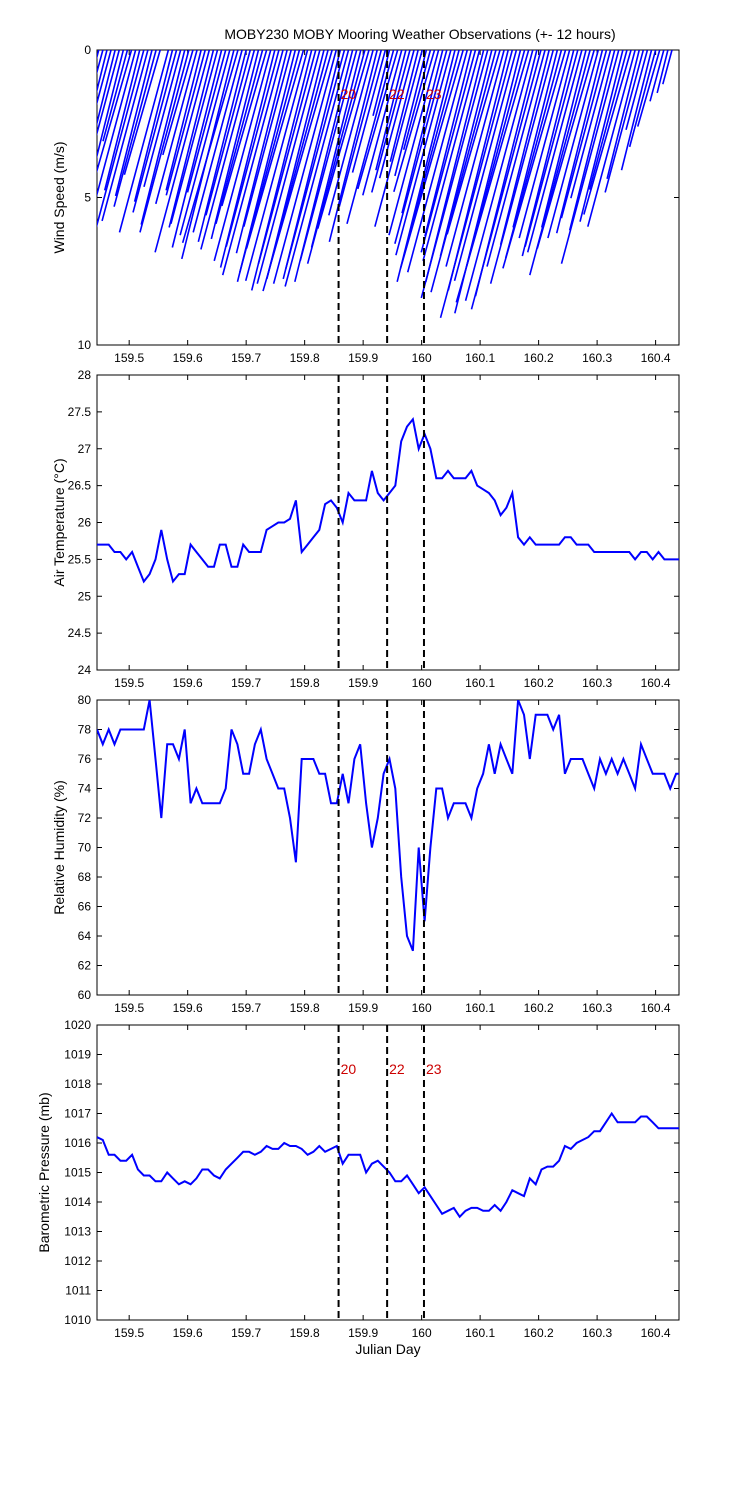 Image resolution: width=750 pixels, height=1500 pixels. Describe the element at coordinates (85, 848) in the screenshot. I see `y-tick-label: 70` at that location.